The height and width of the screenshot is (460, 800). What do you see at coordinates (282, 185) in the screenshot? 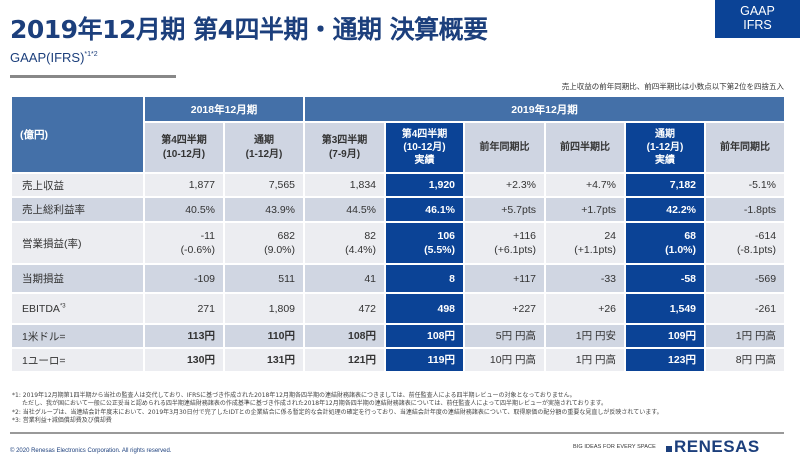
I see `cell-value: 7,565` at bounding box center [282, 185].